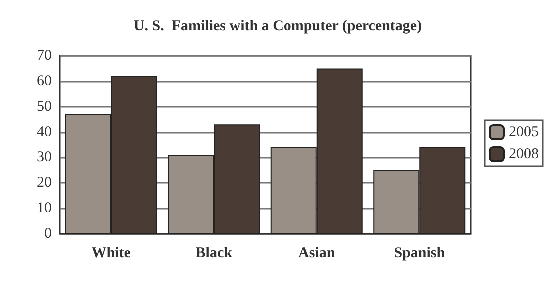 The height and width of the screenshot is (287, 559). What do you see at coordinates (112, 254) in the screenshot?
I see `x-tick-label: White` at bounding box center [112, 254].